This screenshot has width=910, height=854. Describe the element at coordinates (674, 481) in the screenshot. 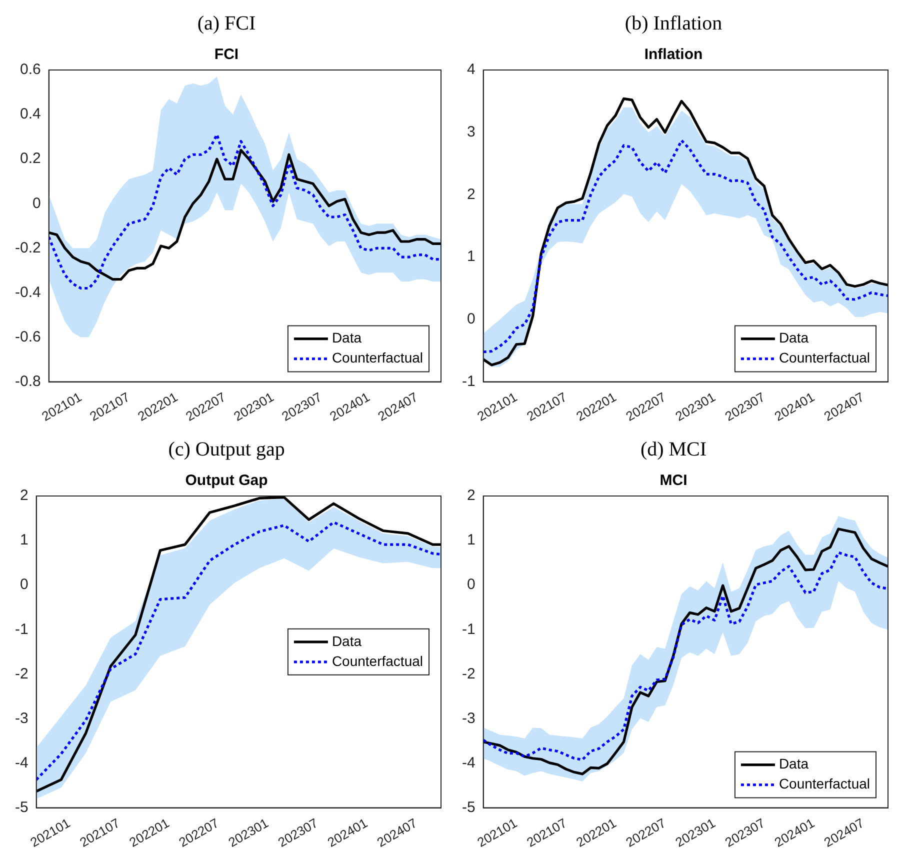

I see `chart-subtitle: MCI` at that location.